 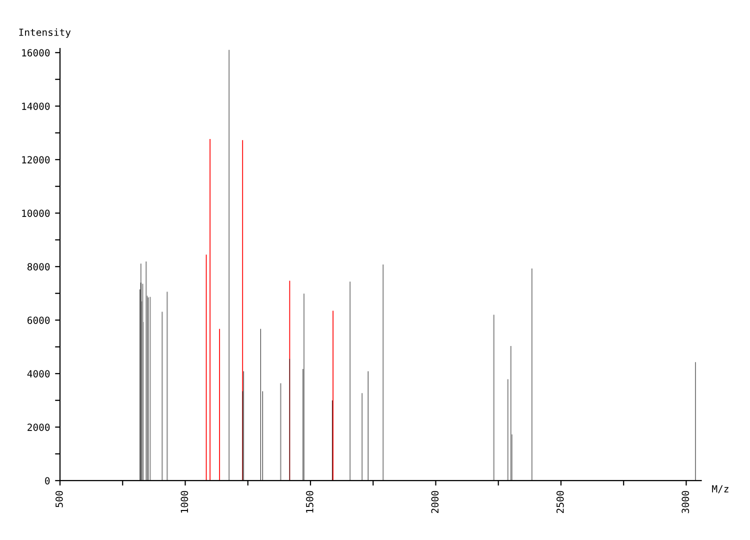 What do you see at coordinates (720, 489) in the screenshot?
I see `x-axis-title: M/z` at bounding box center [720, 489].